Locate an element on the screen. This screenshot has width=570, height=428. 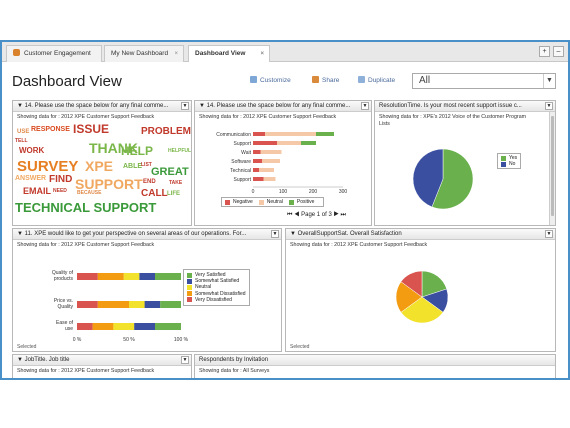
word-cloud-word: SUPPORT is located at coordinates (109, 184).